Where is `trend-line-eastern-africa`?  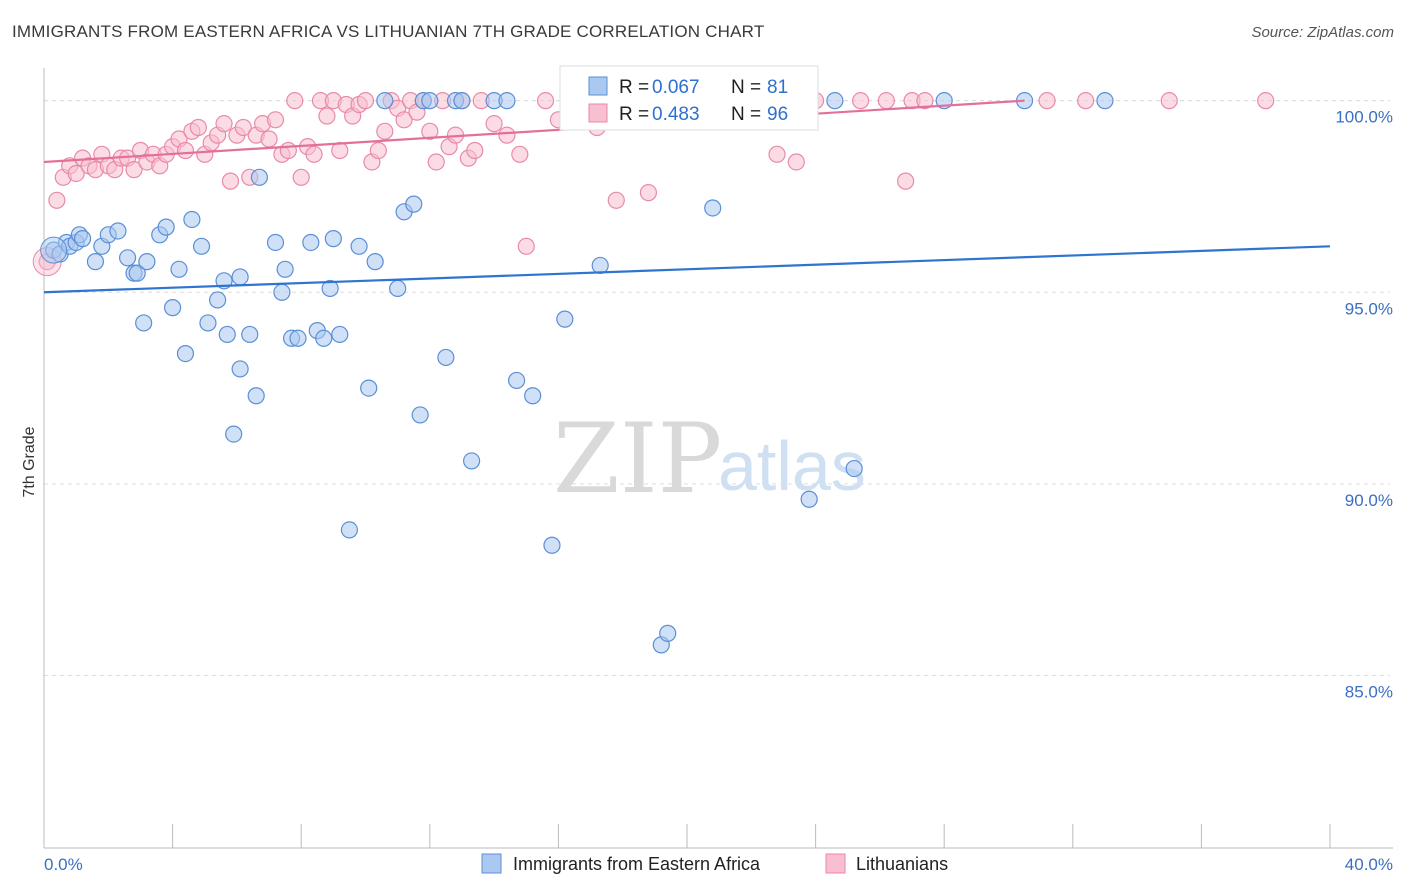 trend-line-eastern-africa is located at coordinates (687, 269).